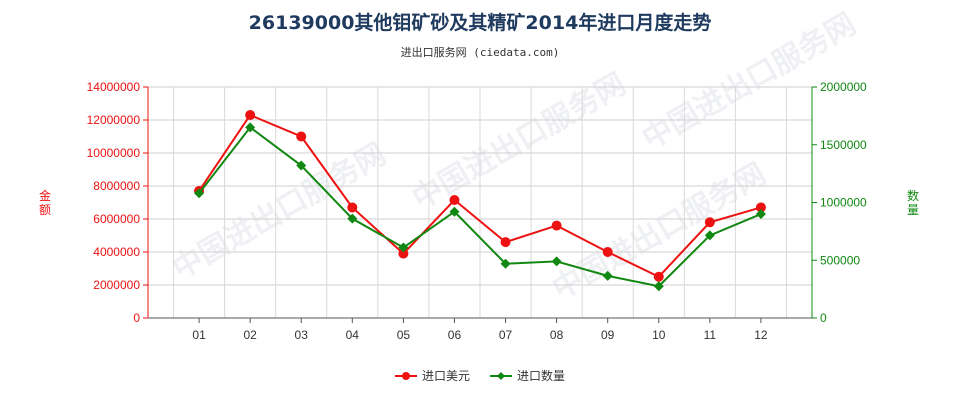  I want to click on legend-label-1: 进口美元, so click(446, 376).